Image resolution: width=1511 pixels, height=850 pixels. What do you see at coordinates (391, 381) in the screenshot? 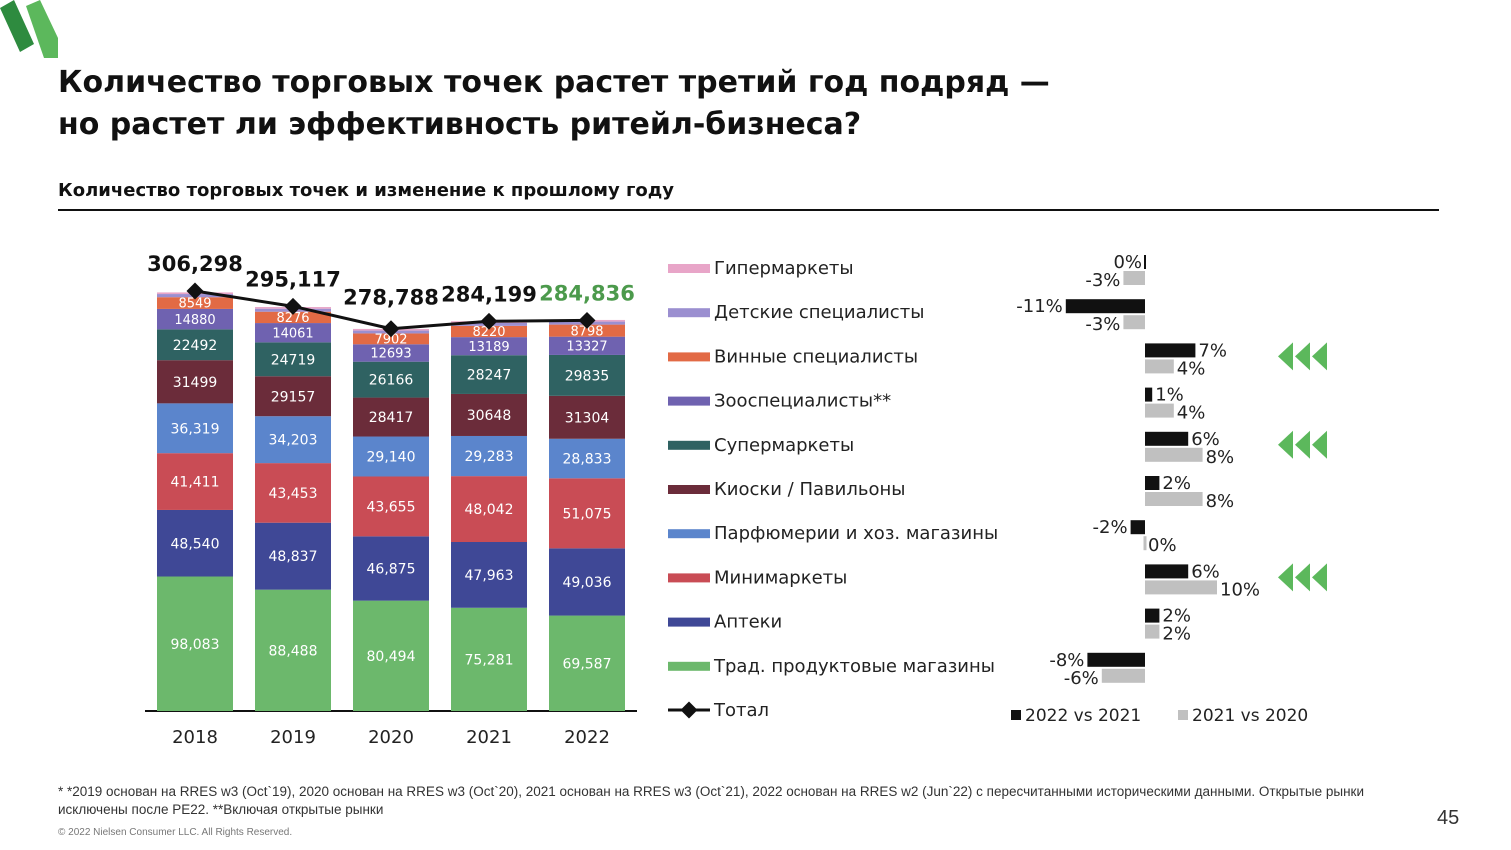
I see `data-label-супермаркеты-2020: 26166` at bounding box center [391, 381].